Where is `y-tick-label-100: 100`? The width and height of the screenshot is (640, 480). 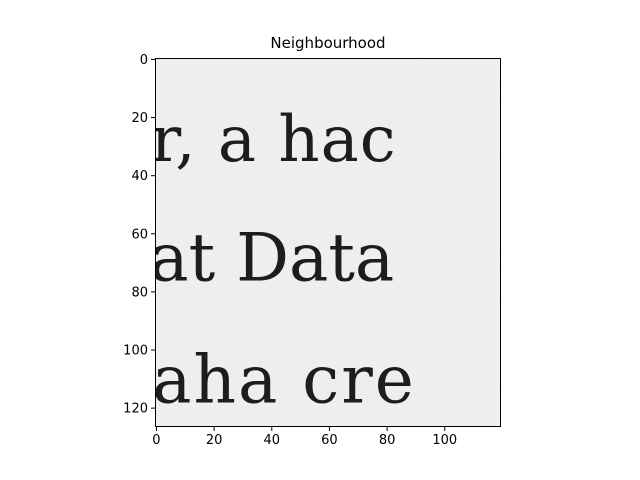 y-tick-label-100: 100 is located at coordinates (135, 351).